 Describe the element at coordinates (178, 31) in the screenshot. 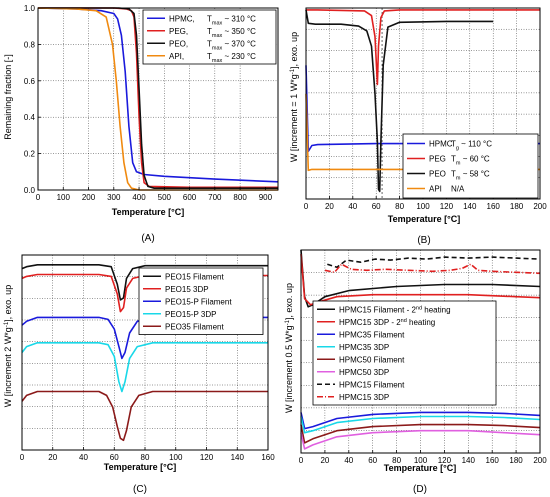

I see `panel-a-legend-label: PEG,` at that location.